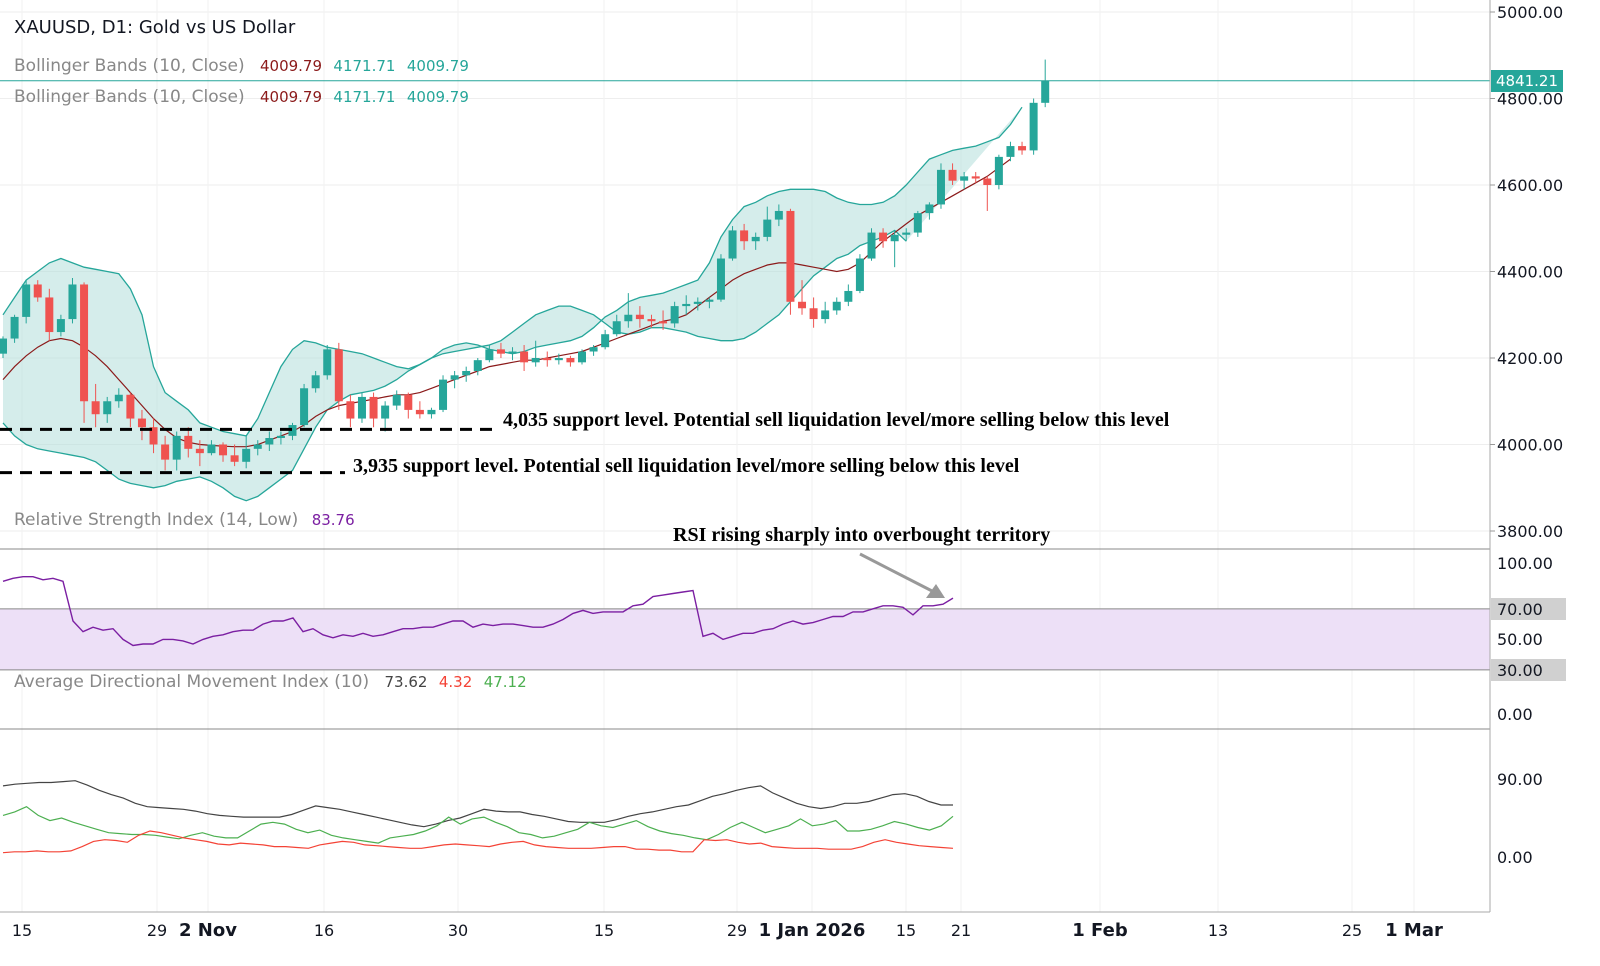 The image size is (1600, 966). What do you see at coordinates (1530, 185) in the screenshot?
I see `price-axis-tick: 4600.00` at bounding box center [1530, 185].